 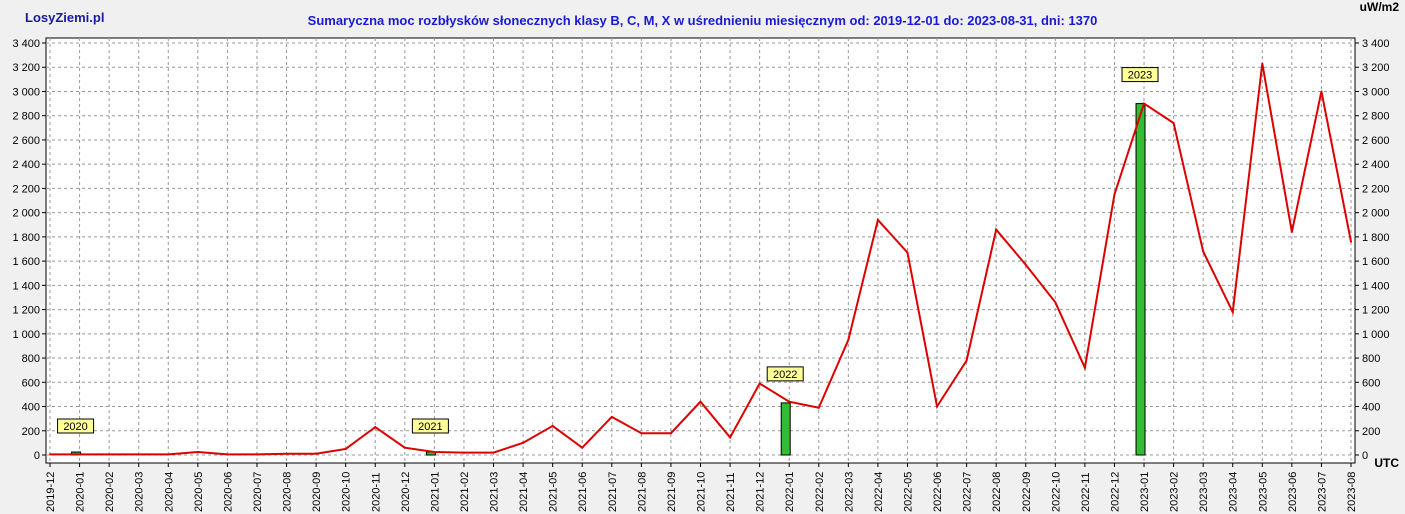 I want to click on x-tick-label: 2020-02, so click(x=110, y=492).